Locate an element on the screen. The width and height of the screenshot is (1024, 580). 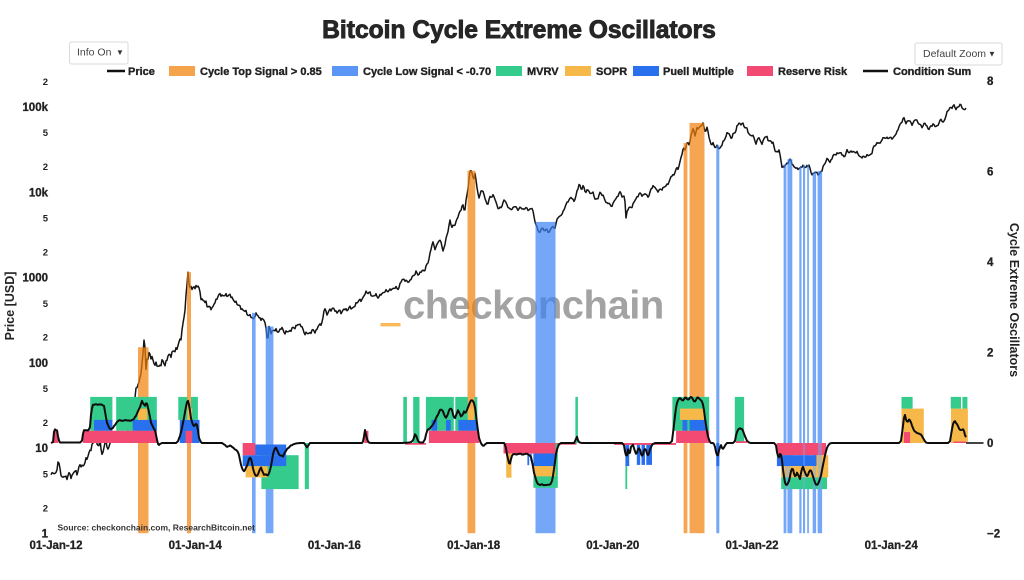
svg-text: Price [USD] is located at coordinates (10, 306).